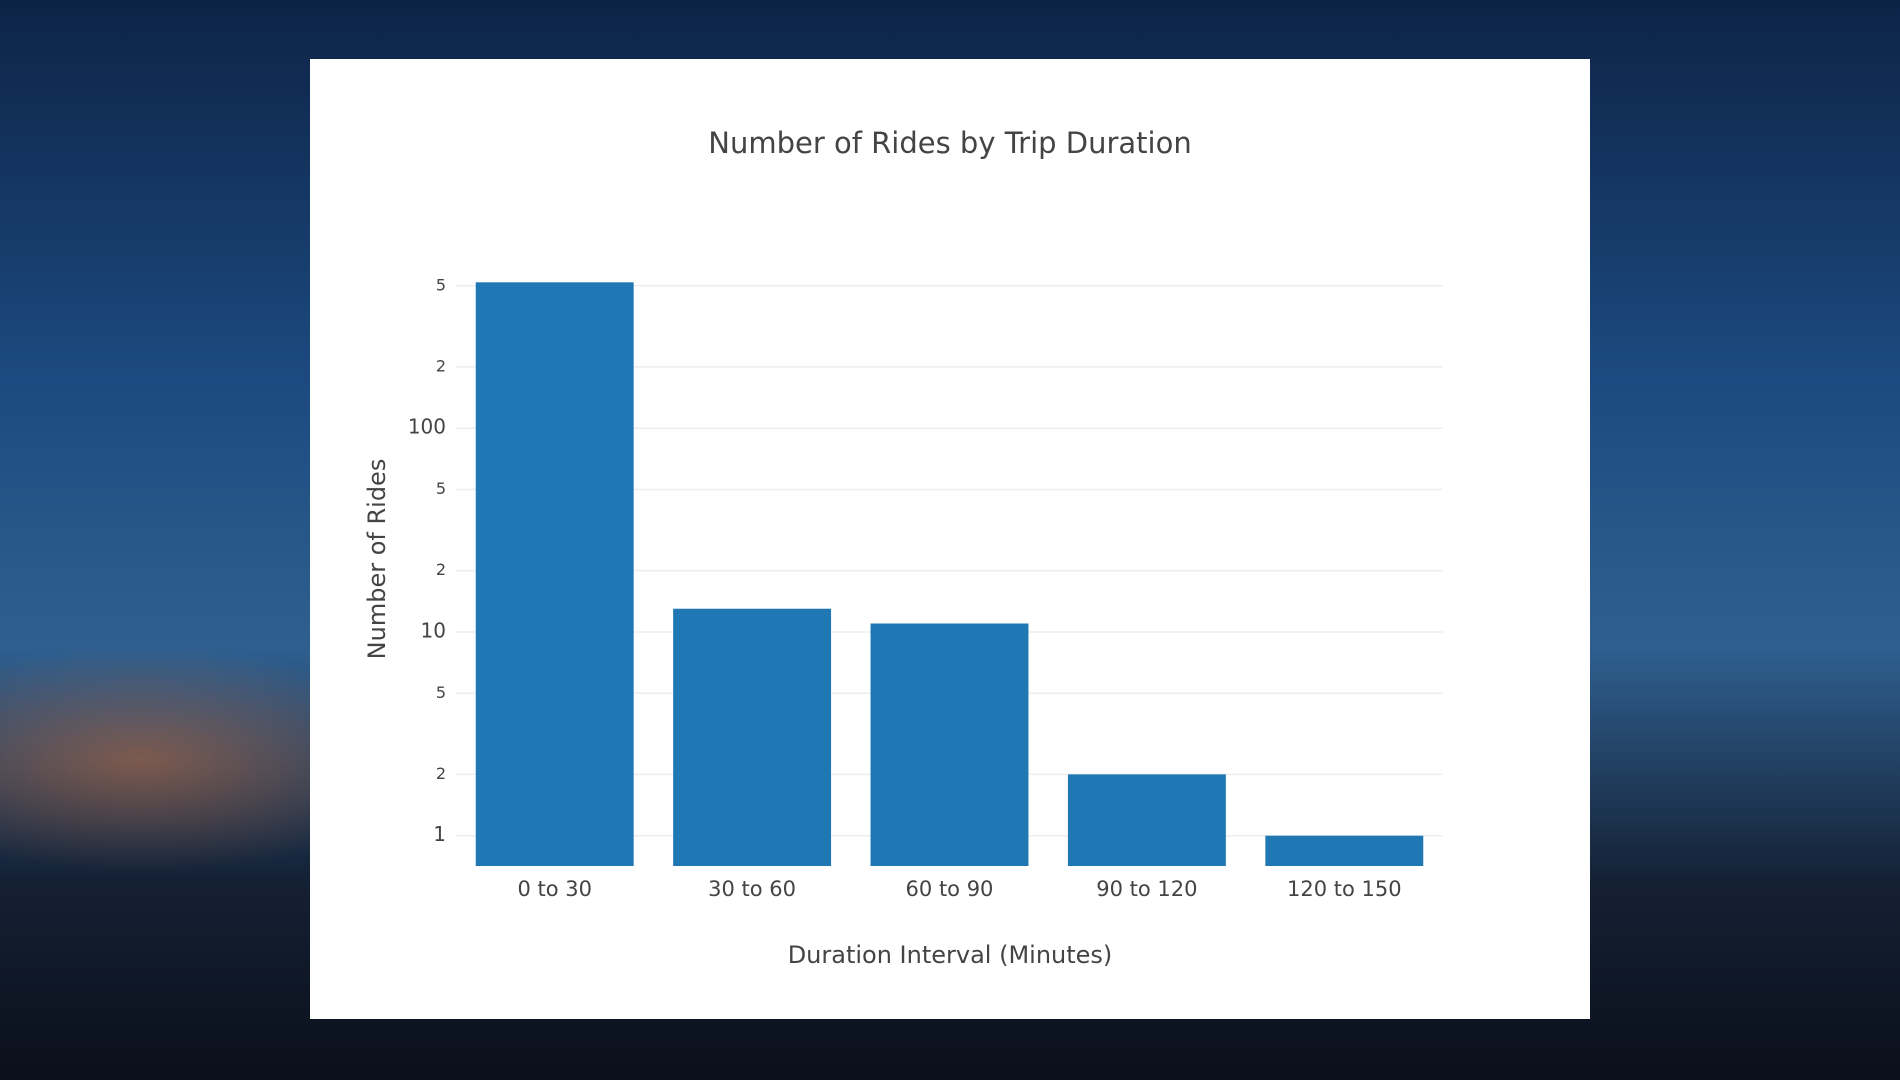 This screenshot has width=1900, height=1080. What do you see at coordinates (752, 889) in the screenshot?
I see `x-tick-label: 30 to 60` at bounding box center [752, 889].